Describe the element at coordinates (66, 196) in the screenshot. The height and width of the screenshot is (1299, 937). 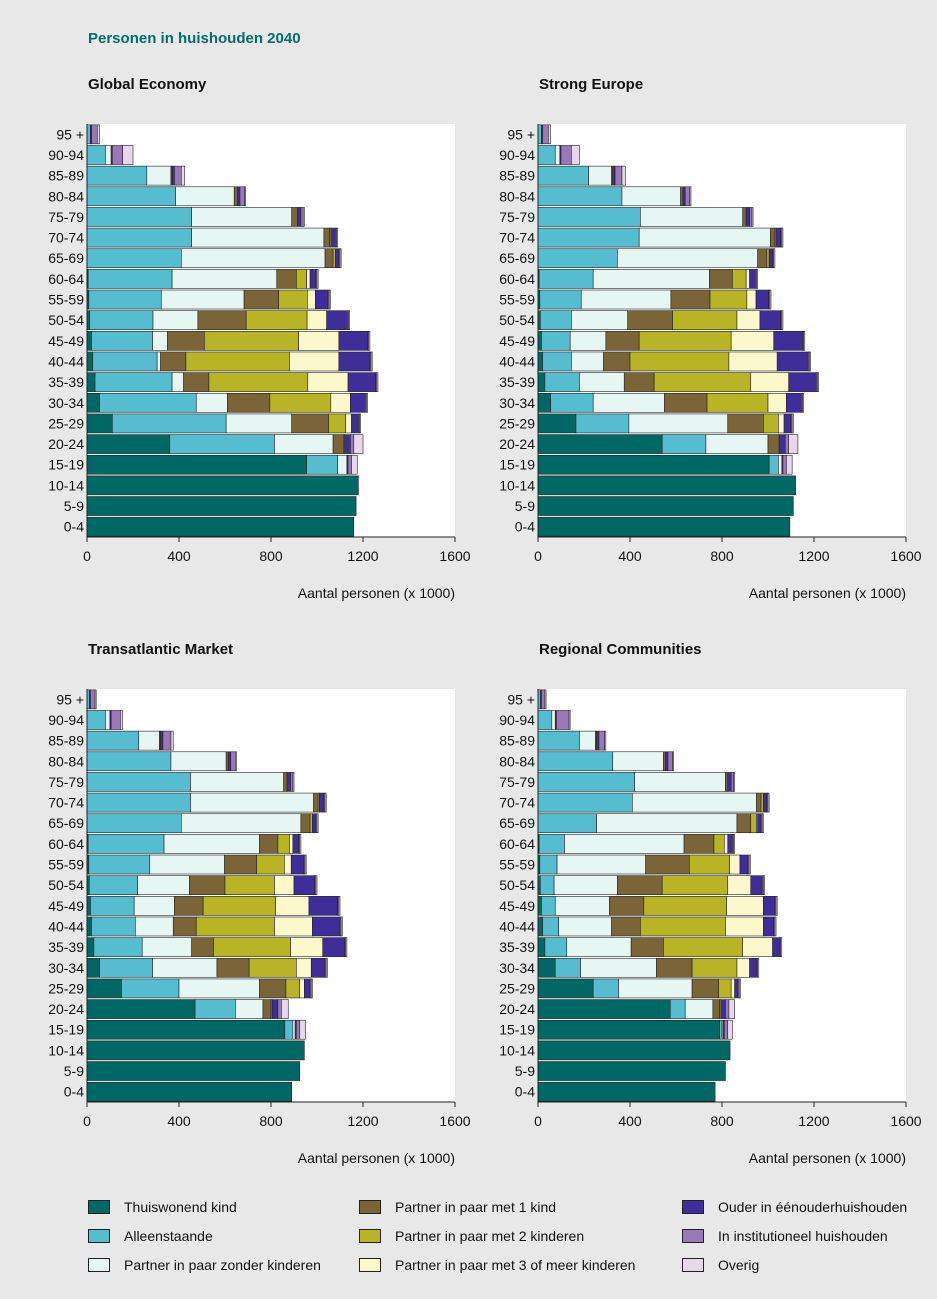
I see `y-tick-label: 80-84` at that location.